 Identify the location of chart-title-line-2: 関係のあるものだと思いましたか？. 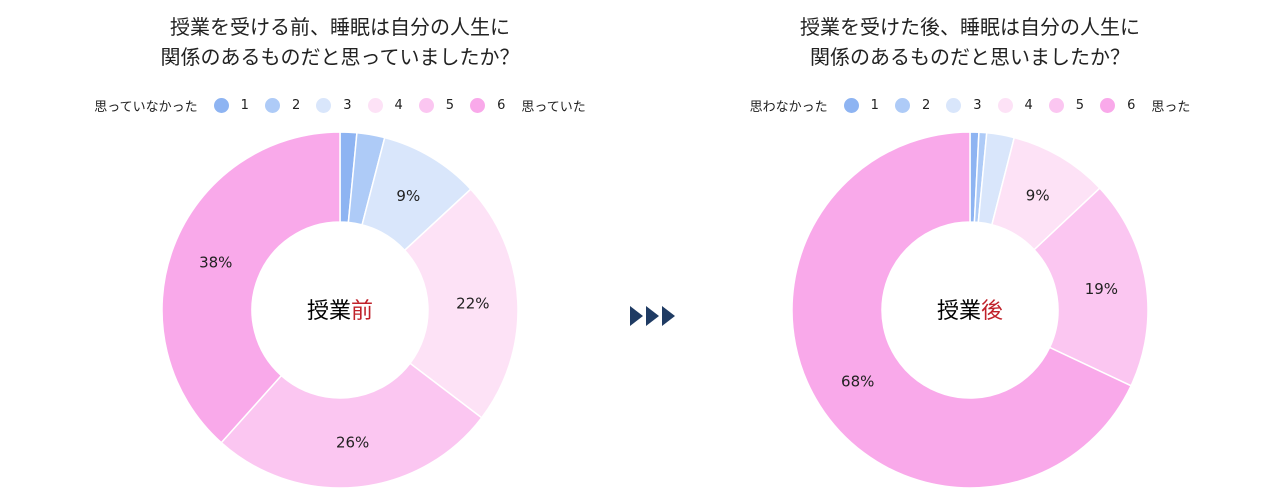
(970, 57).